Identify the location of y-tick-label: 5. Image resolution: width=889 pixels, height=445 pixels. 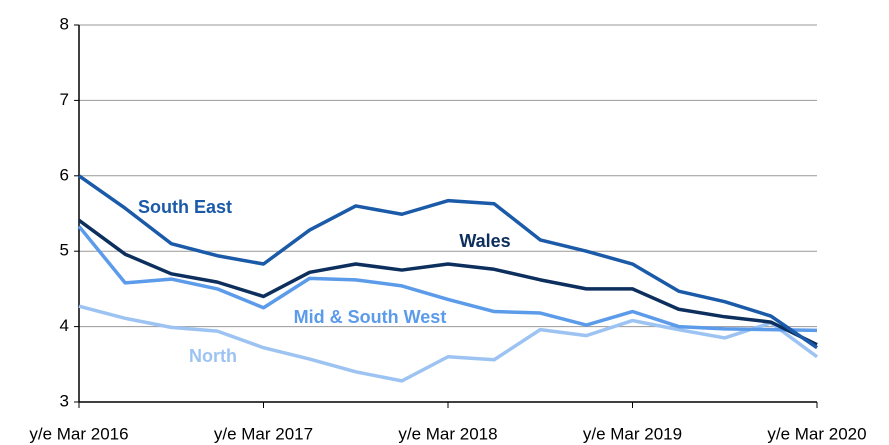
(64, 250).